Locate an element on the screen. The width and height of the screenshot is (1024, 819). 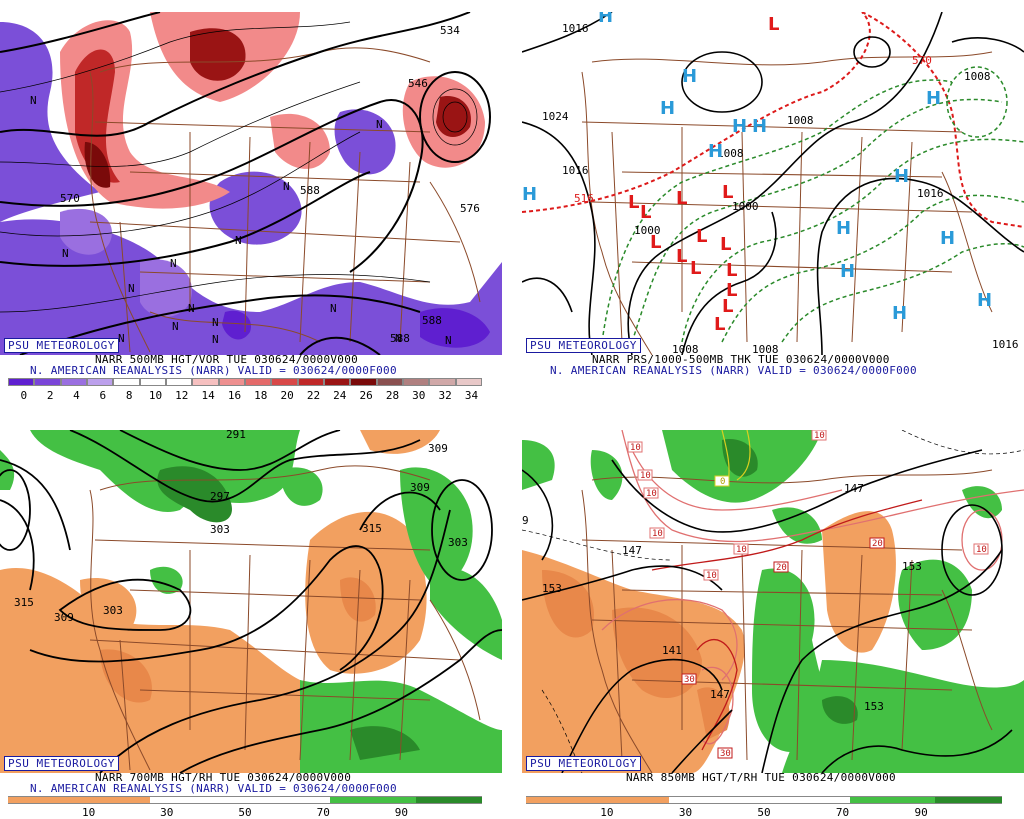
colorbar-tick-label: 32 is located at coordinates (445, 395).